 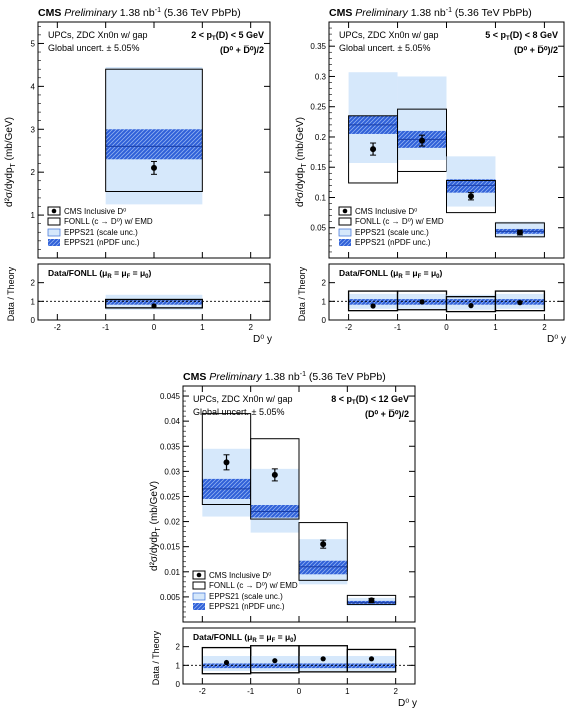 What do you see at coordinates (341, 399) in the screenshot?
I see `bin-label-a: 8 < p` at bounding box center [341, 399].